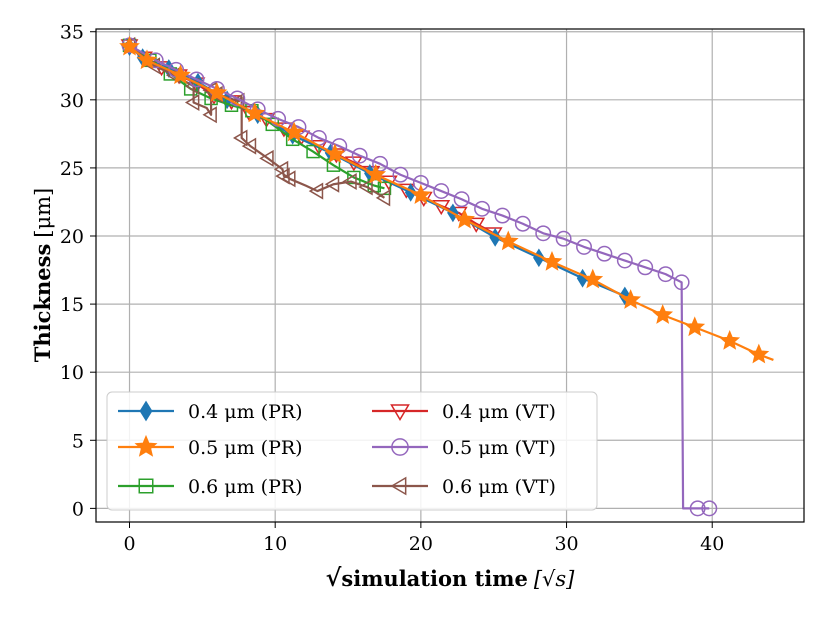  What do you see at coordinates (554, 579) in the screenshot?
I see `x-axis-label-unit: [√s]` at bounding box center [554, 579].